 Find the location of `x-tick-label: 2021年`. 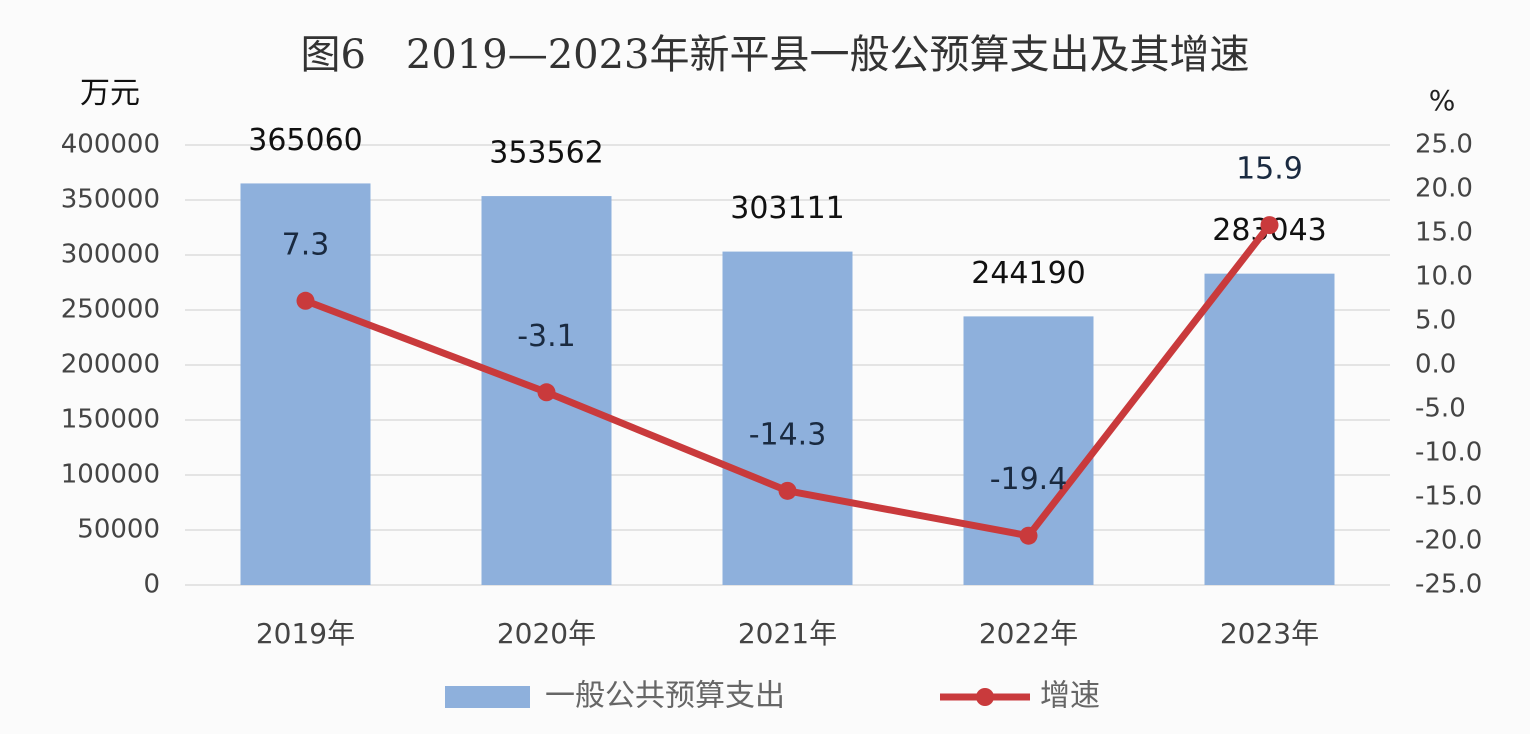

x-tick-label: 2021年 is located at coordinates (787, 633).